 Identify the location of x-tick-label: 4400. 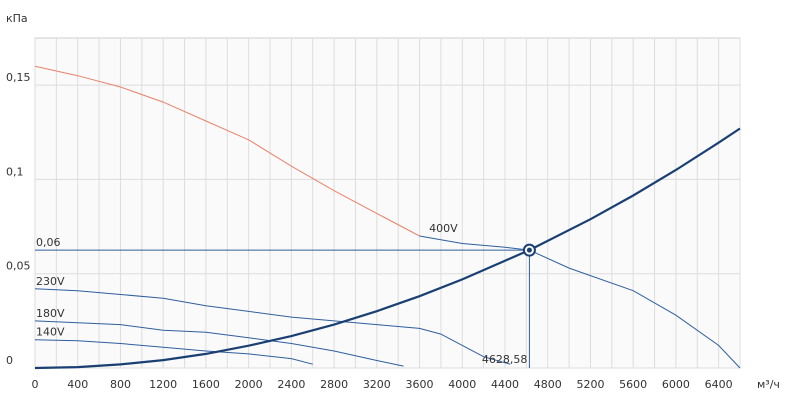
(505, 384).